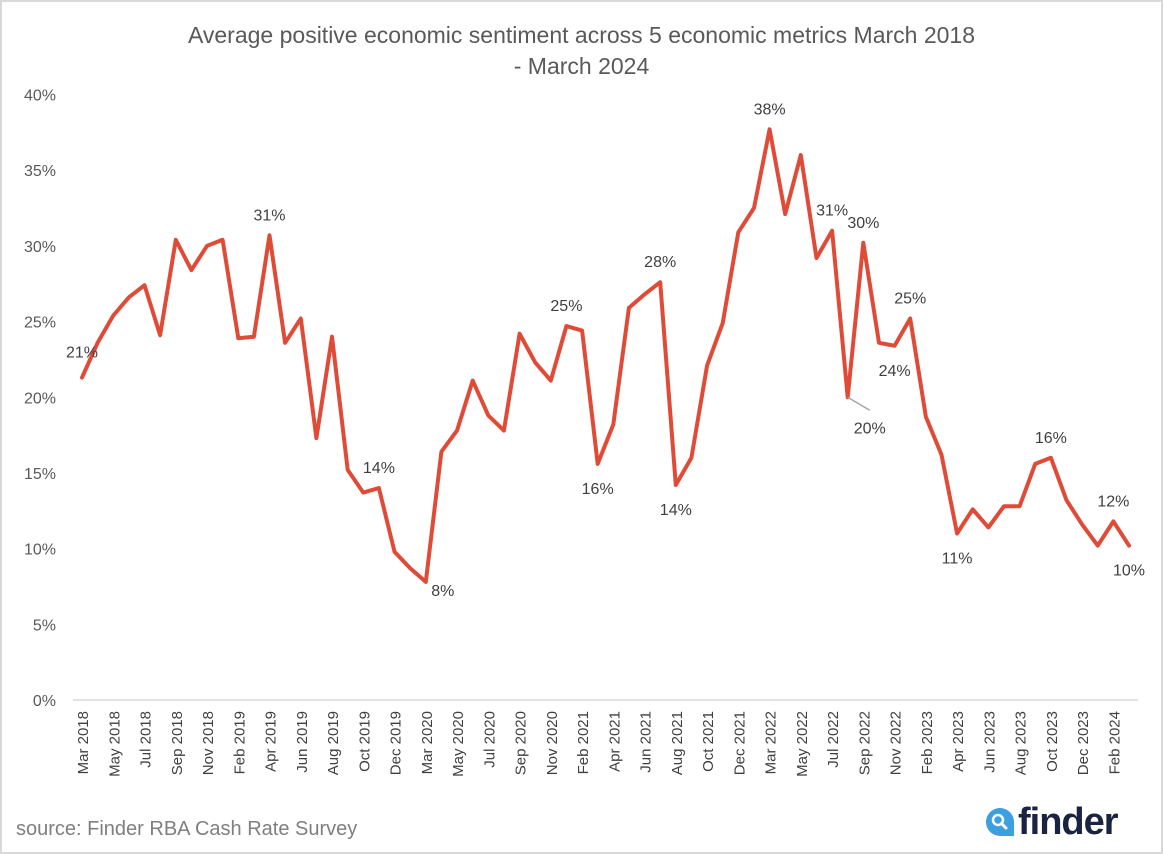  Describe the element at coordinates (863, 223) in the screenshot. I see `data-label: 30%` at that location.